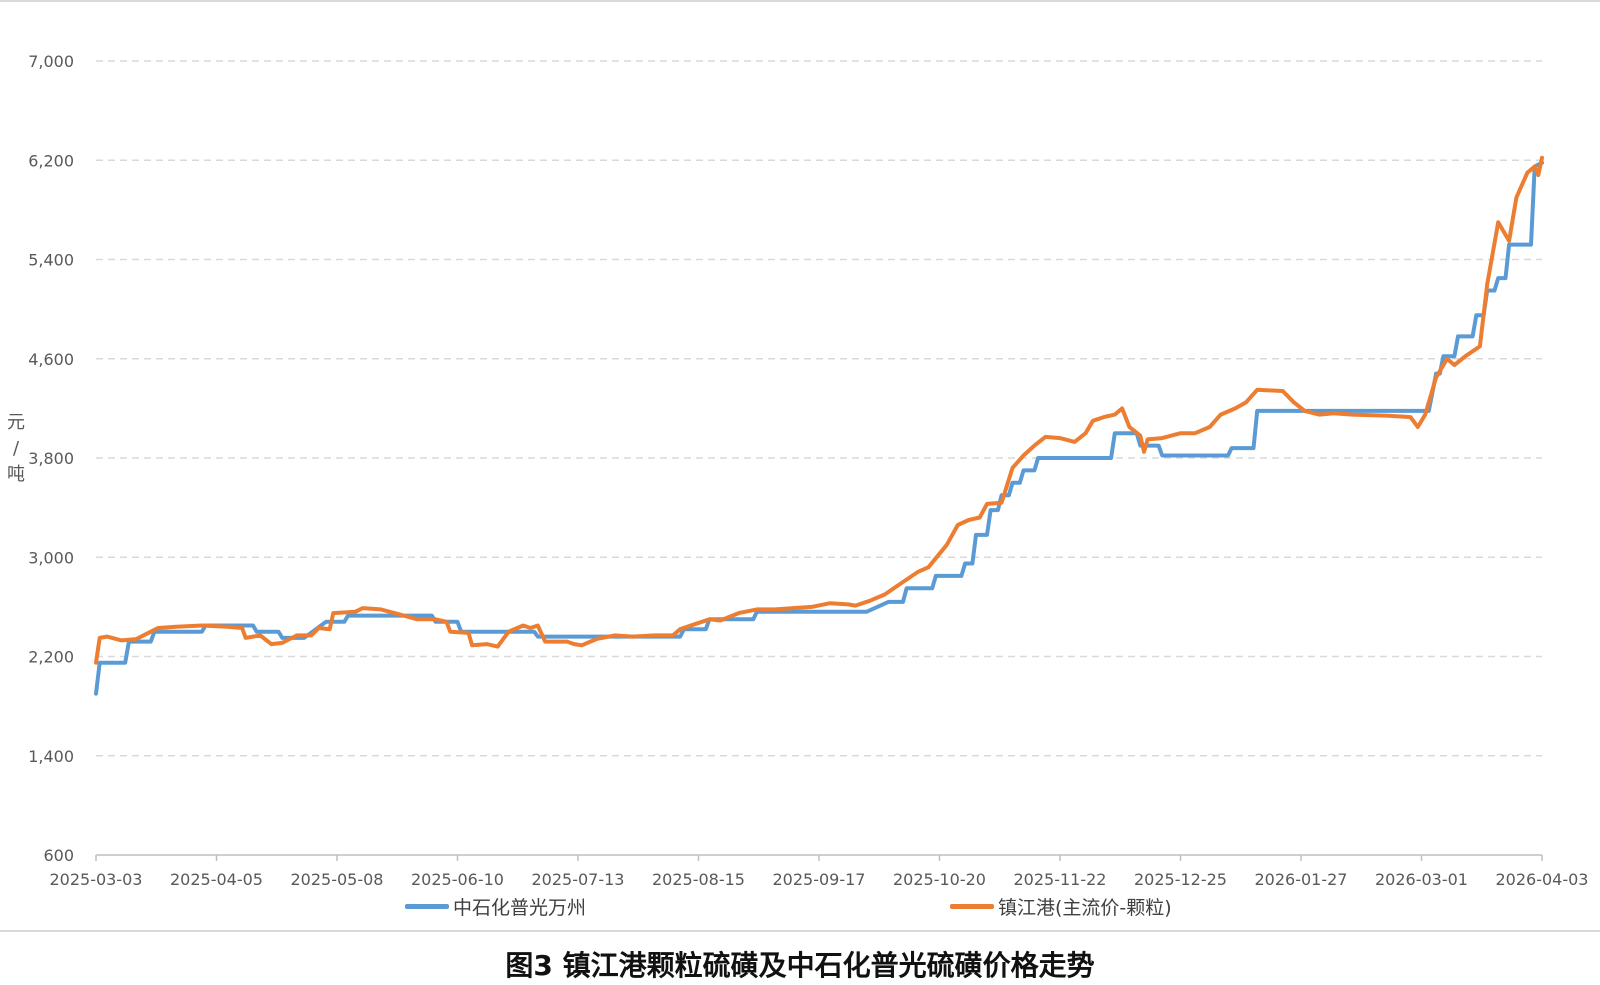 This screenshot has width=1600, height=985. What do you see at coordinates (96, 879) in the screenshot?
I see `x-tick-label: 2025-03-03` at bounding box center [96, 879].